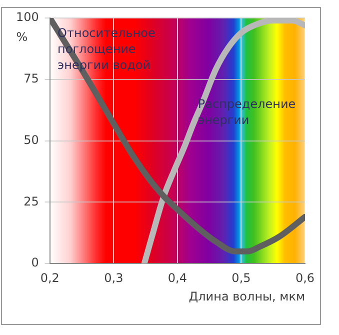 This screenshot has width=339, height=335. I want to click on y-axis-title: %, so click(22, 37).